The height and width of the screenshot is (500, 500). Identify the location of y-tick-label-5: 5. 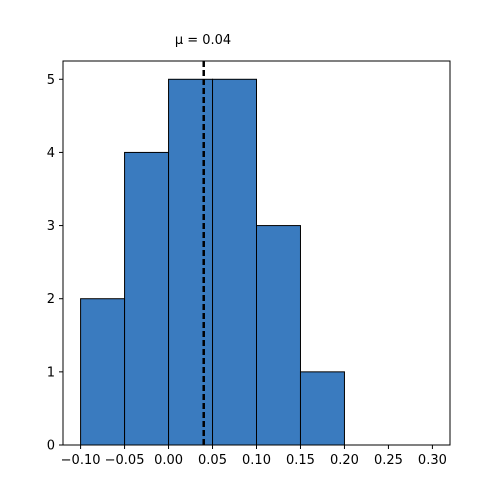
(51, 80).